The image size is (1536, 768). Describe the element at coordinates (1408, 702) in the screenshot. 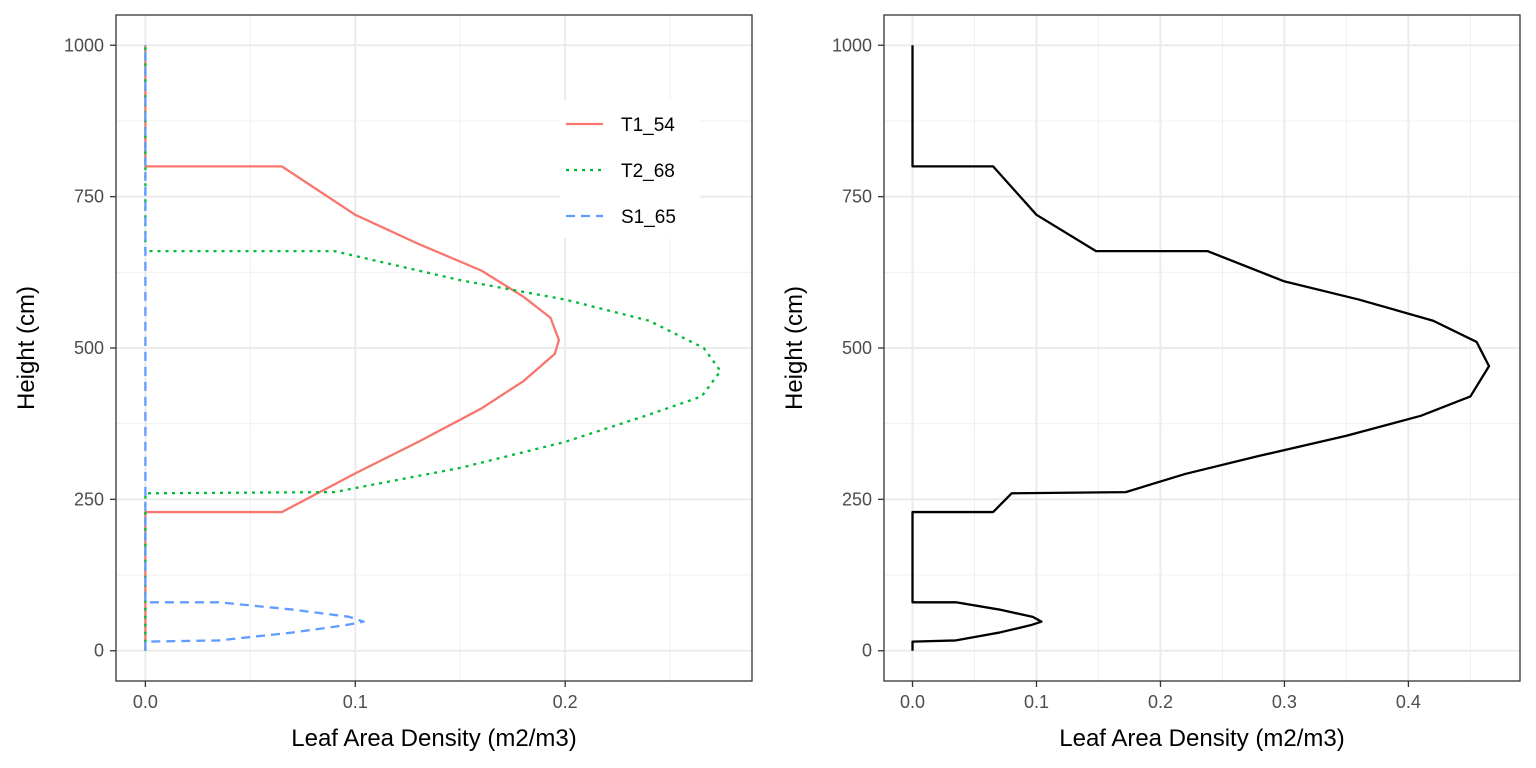

I see `x-tick-label: 0.4` at that location.